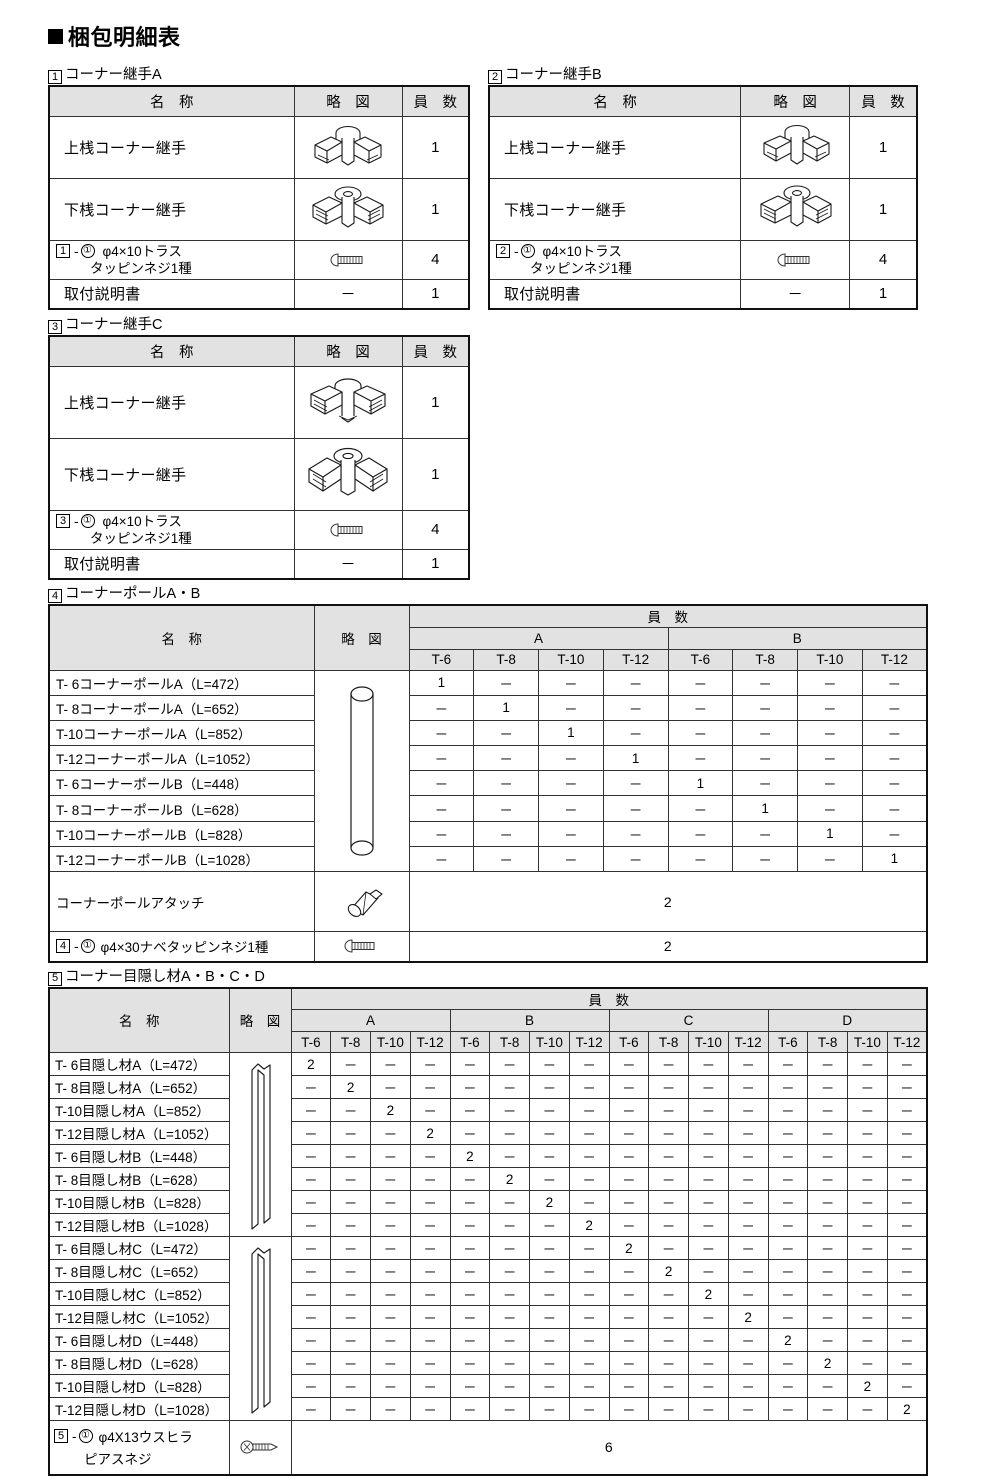 This screenshot has width=1000, height=1476. Describe the element at coordinates (259, 529) in the screenshot. I see `table-row: 3 - ① φ4×10トラス タッピンネジ1種` at that location.